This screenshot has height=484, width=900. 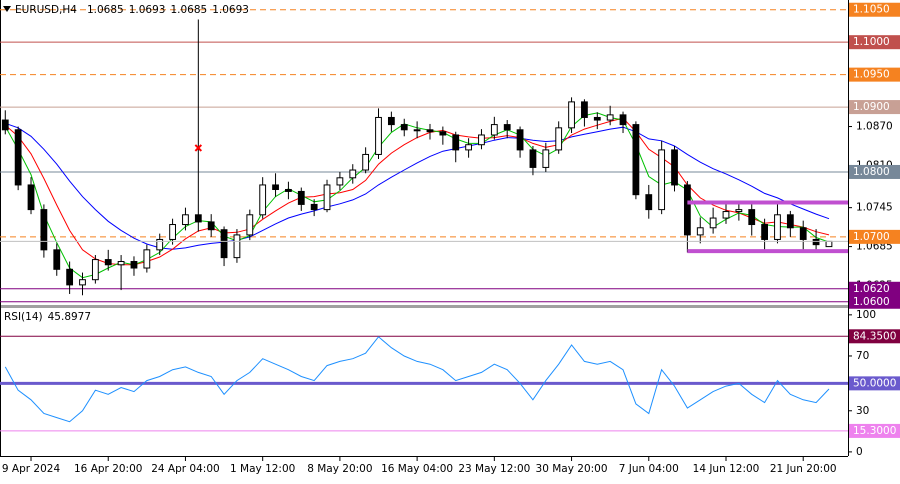 What do you see at coordinates (874, 336) in the screenshot?
I see `level-label: 84.3500` at bounding box center [874, 336].